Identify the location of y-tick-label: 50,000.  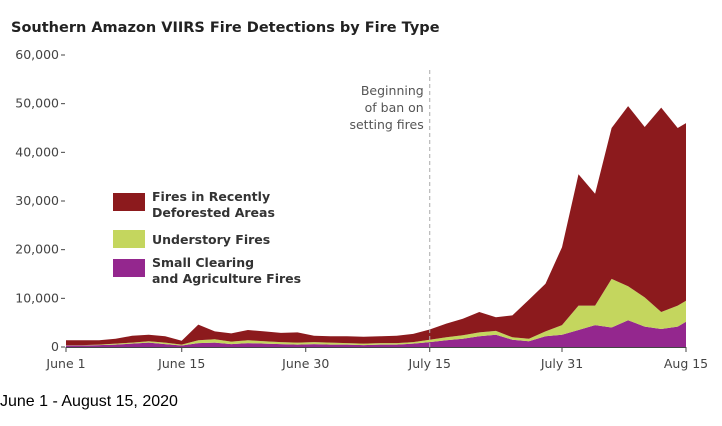
(37, 103).